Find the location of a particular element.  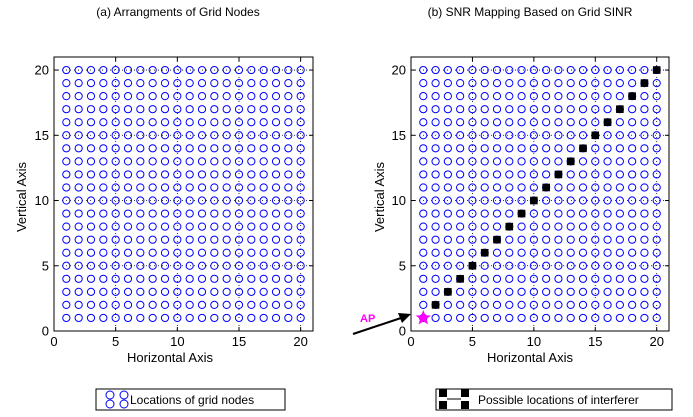

y-tick-label: 5 is located at coordinates (402, 265).